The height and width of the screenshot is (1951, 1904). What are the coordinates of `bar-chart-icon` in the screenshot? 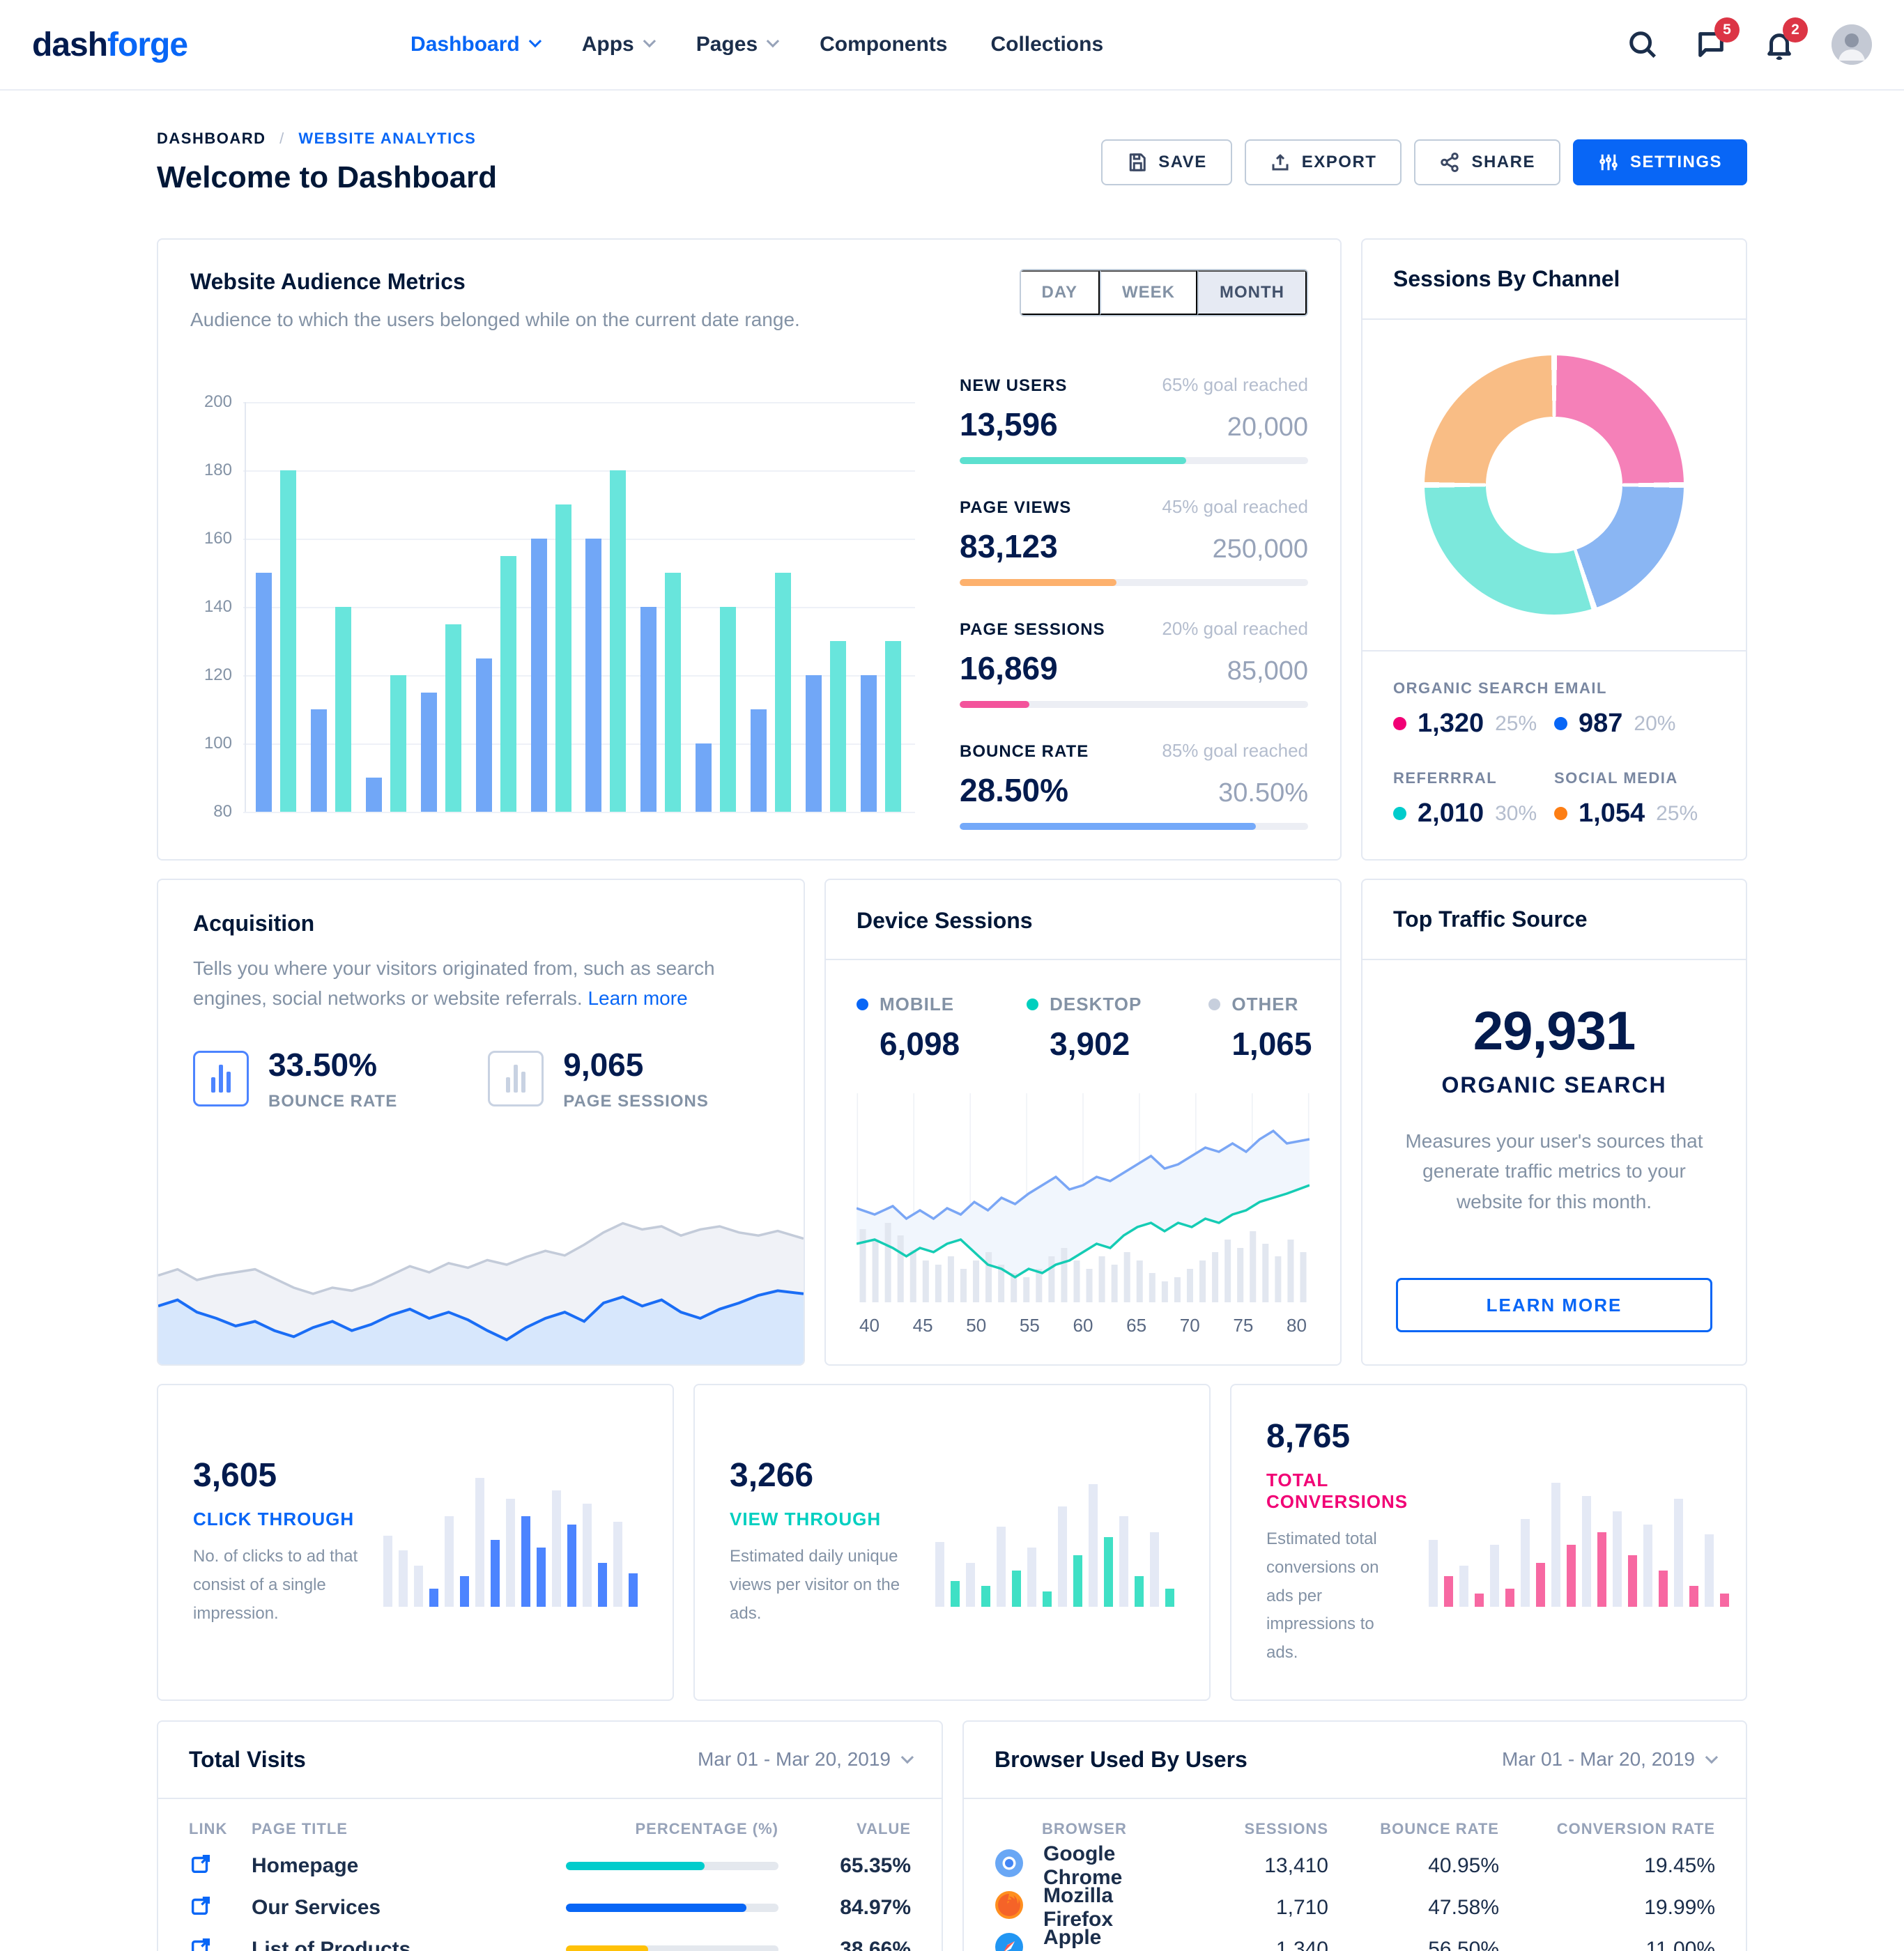 It's located at (516, 1078).